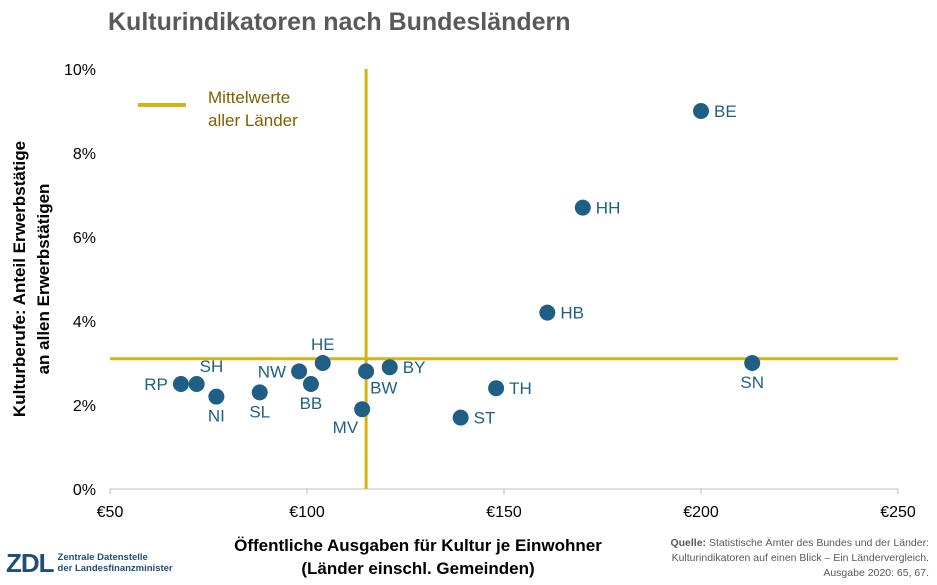  Describe the element at coordinates (322, 363) in the screenshot. I see `point-he` at that location.